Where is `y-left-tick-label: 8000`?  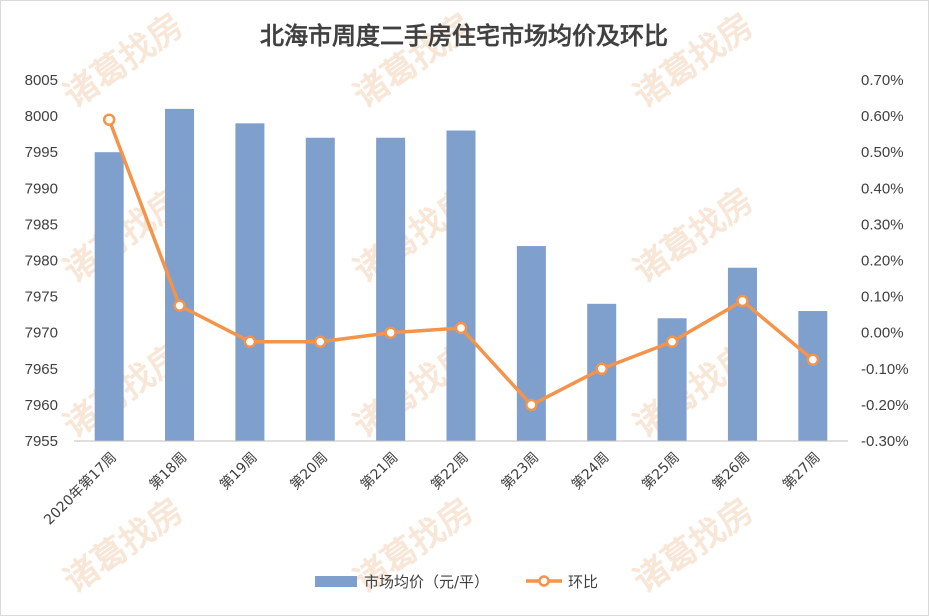
y-left-tick-label: 8000 is located at coordinates (41, 116).